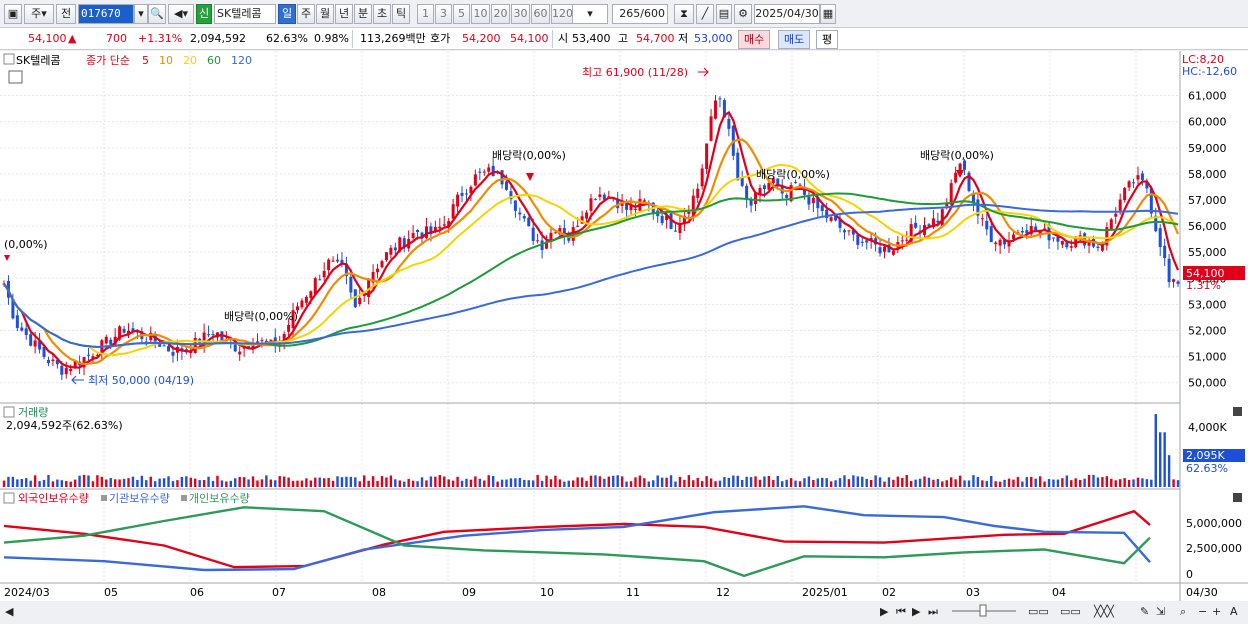 Image resolution: width=1248 pixels, height=624 pixels. What do you see at coordinates (443, 14) in the screenshot?
I see `minute-button-1: 3` at bounding box center [443, 14].